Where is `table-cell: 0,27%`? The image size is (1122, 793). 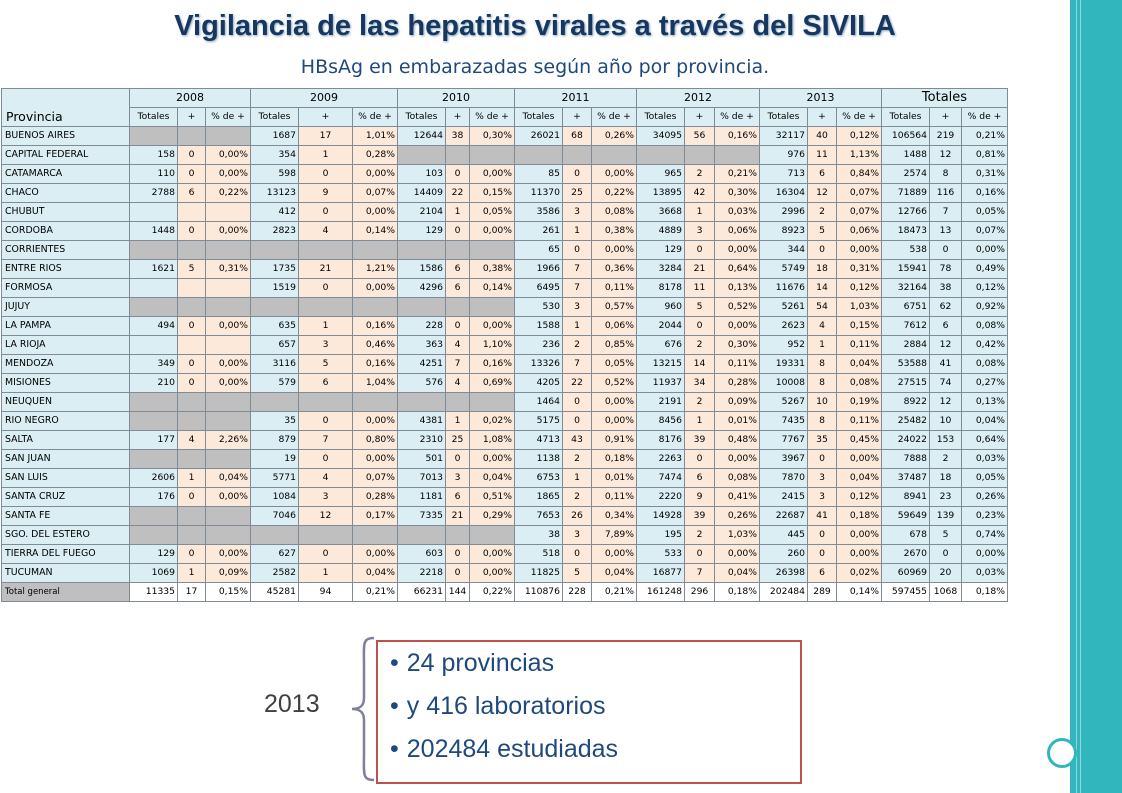
table-cell: 0,27% is located at coordinates (984, 383).